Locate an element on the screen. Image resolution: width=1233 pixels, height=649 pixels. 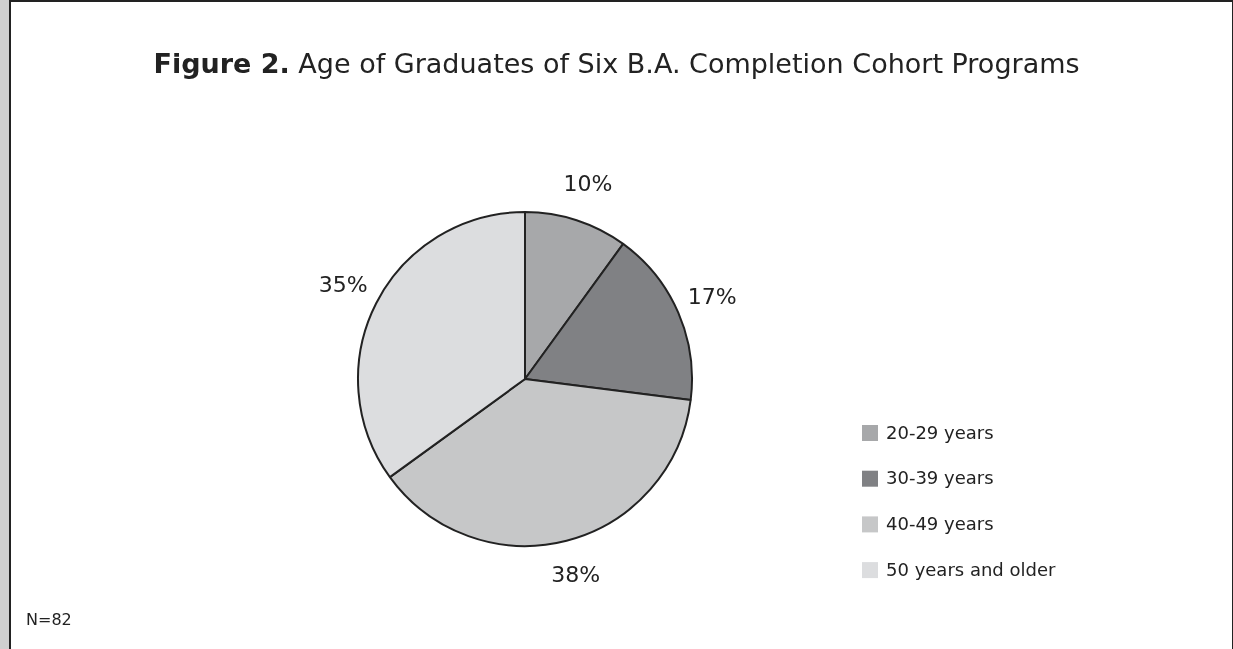
legend-label: 40-49 years is located at coordinates (940, 524).